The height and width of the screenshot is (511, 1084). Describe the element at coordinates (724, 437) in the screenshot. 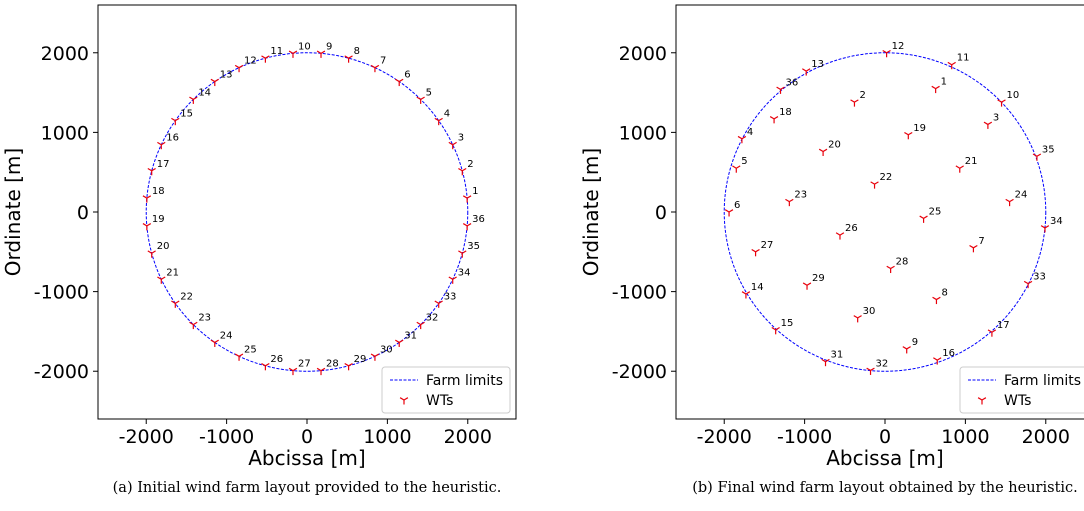

I see `x-tick-label: -2000` at that location.